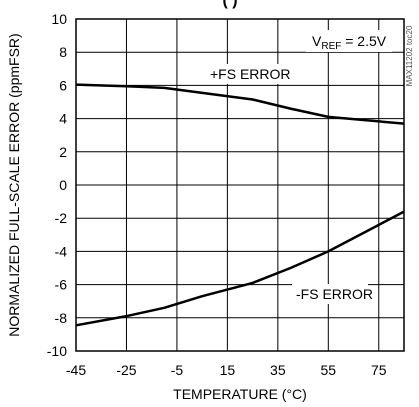 This screenshot has height=407, width=419. Describe the element at coordinates (229, 4) in the screenshot. I see `chart-title-partial: ( )` at that location.